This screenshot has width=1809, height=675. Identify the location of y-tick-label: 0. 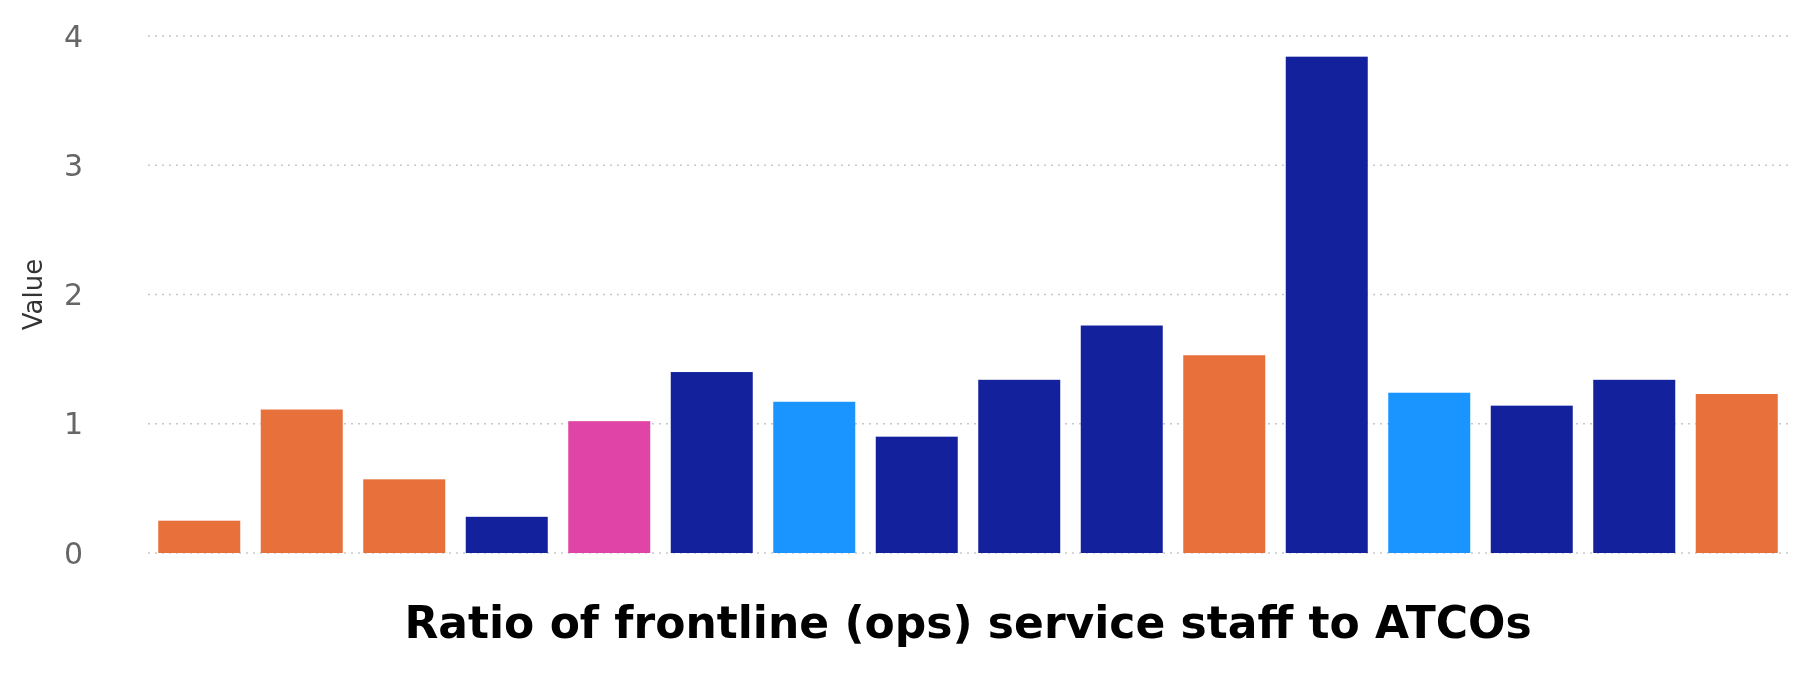
(73, 553).